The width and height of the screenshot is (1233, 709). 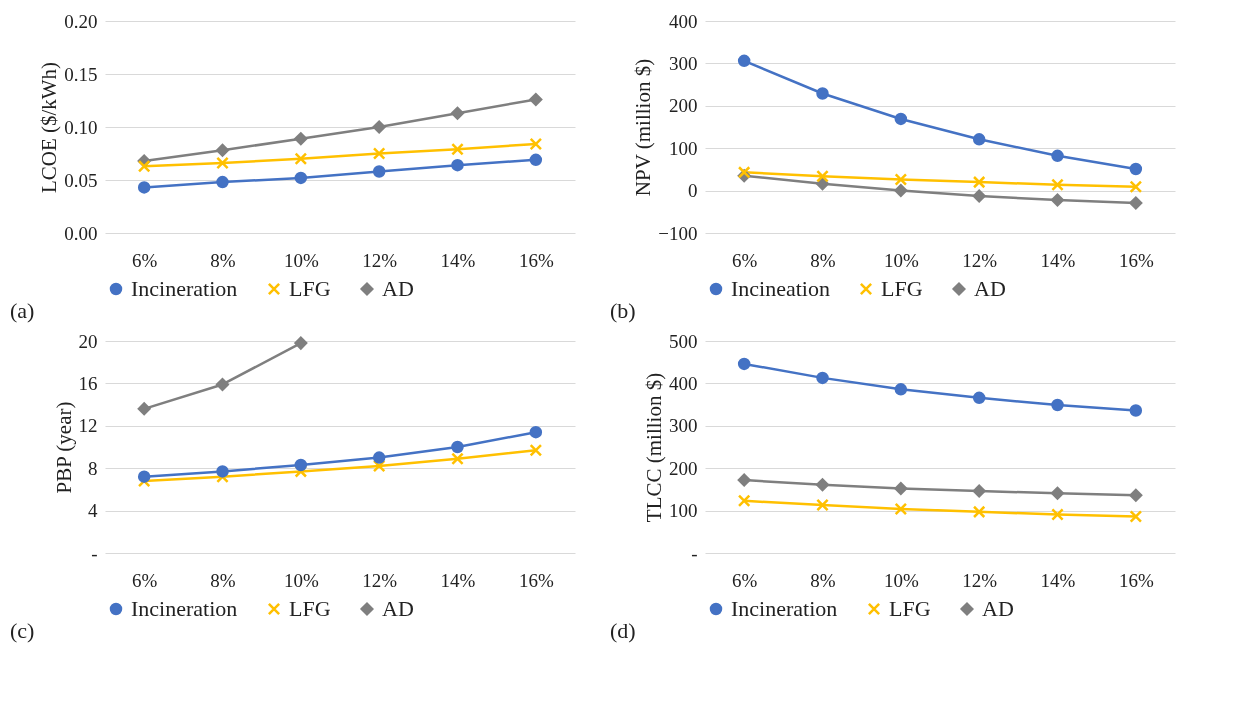 What do you see at coordinates (81, 21) in the screenshot?
I see `y-tick-label: 0.20` at bounding box center [81, 21].